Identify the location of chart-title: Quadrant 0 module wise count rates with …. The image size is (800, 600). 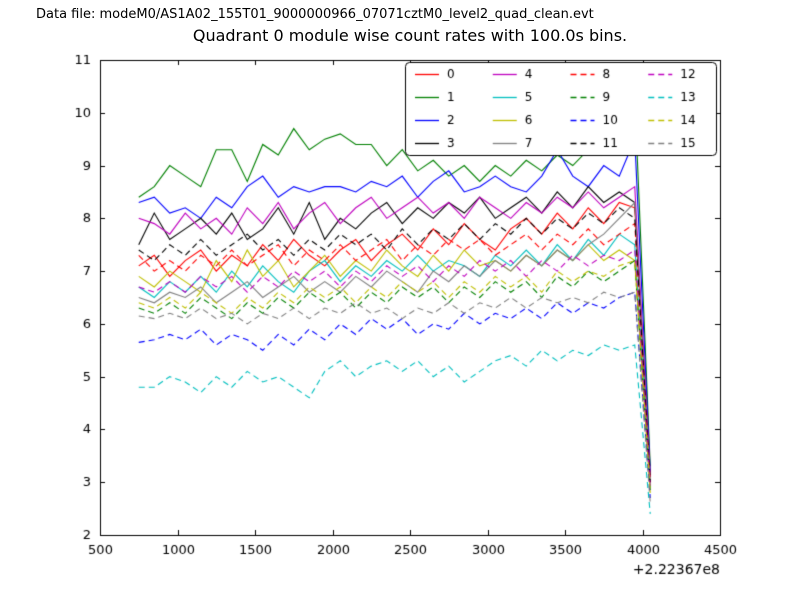
(410, 35).